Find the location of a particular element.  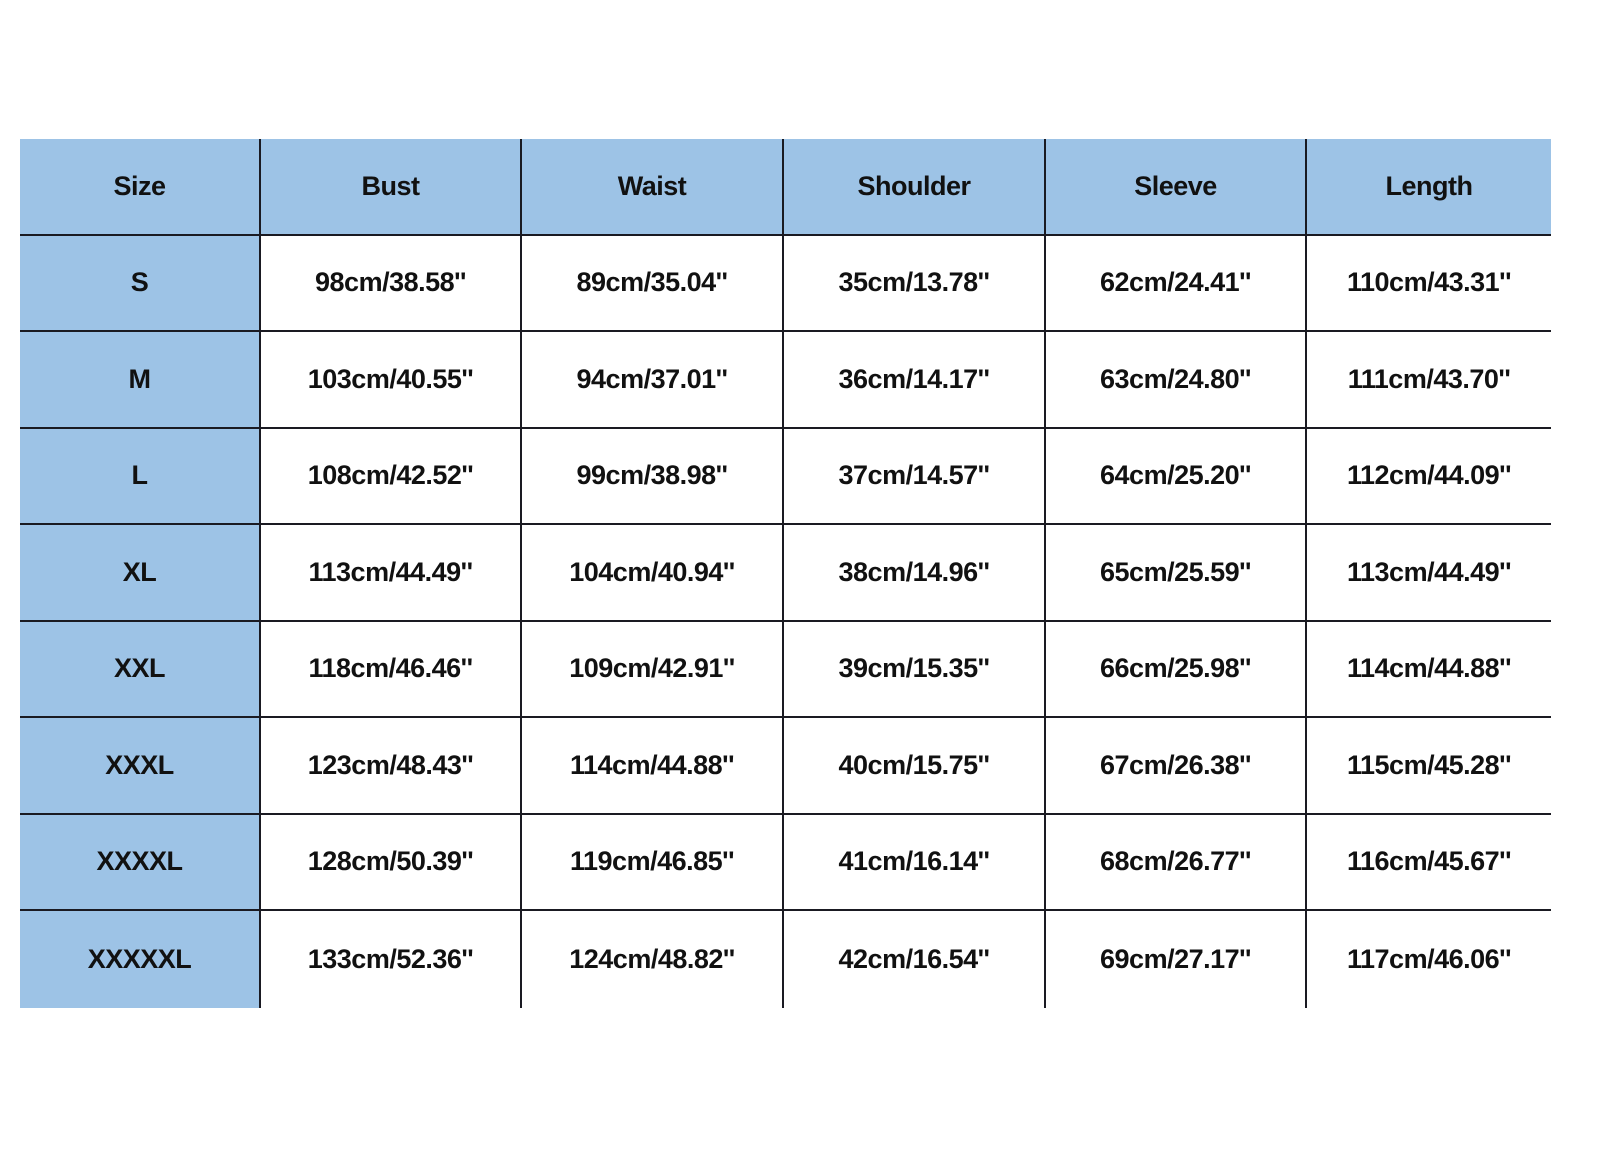

size-label-cell: XXXXL is located at coordinates (140, 862).